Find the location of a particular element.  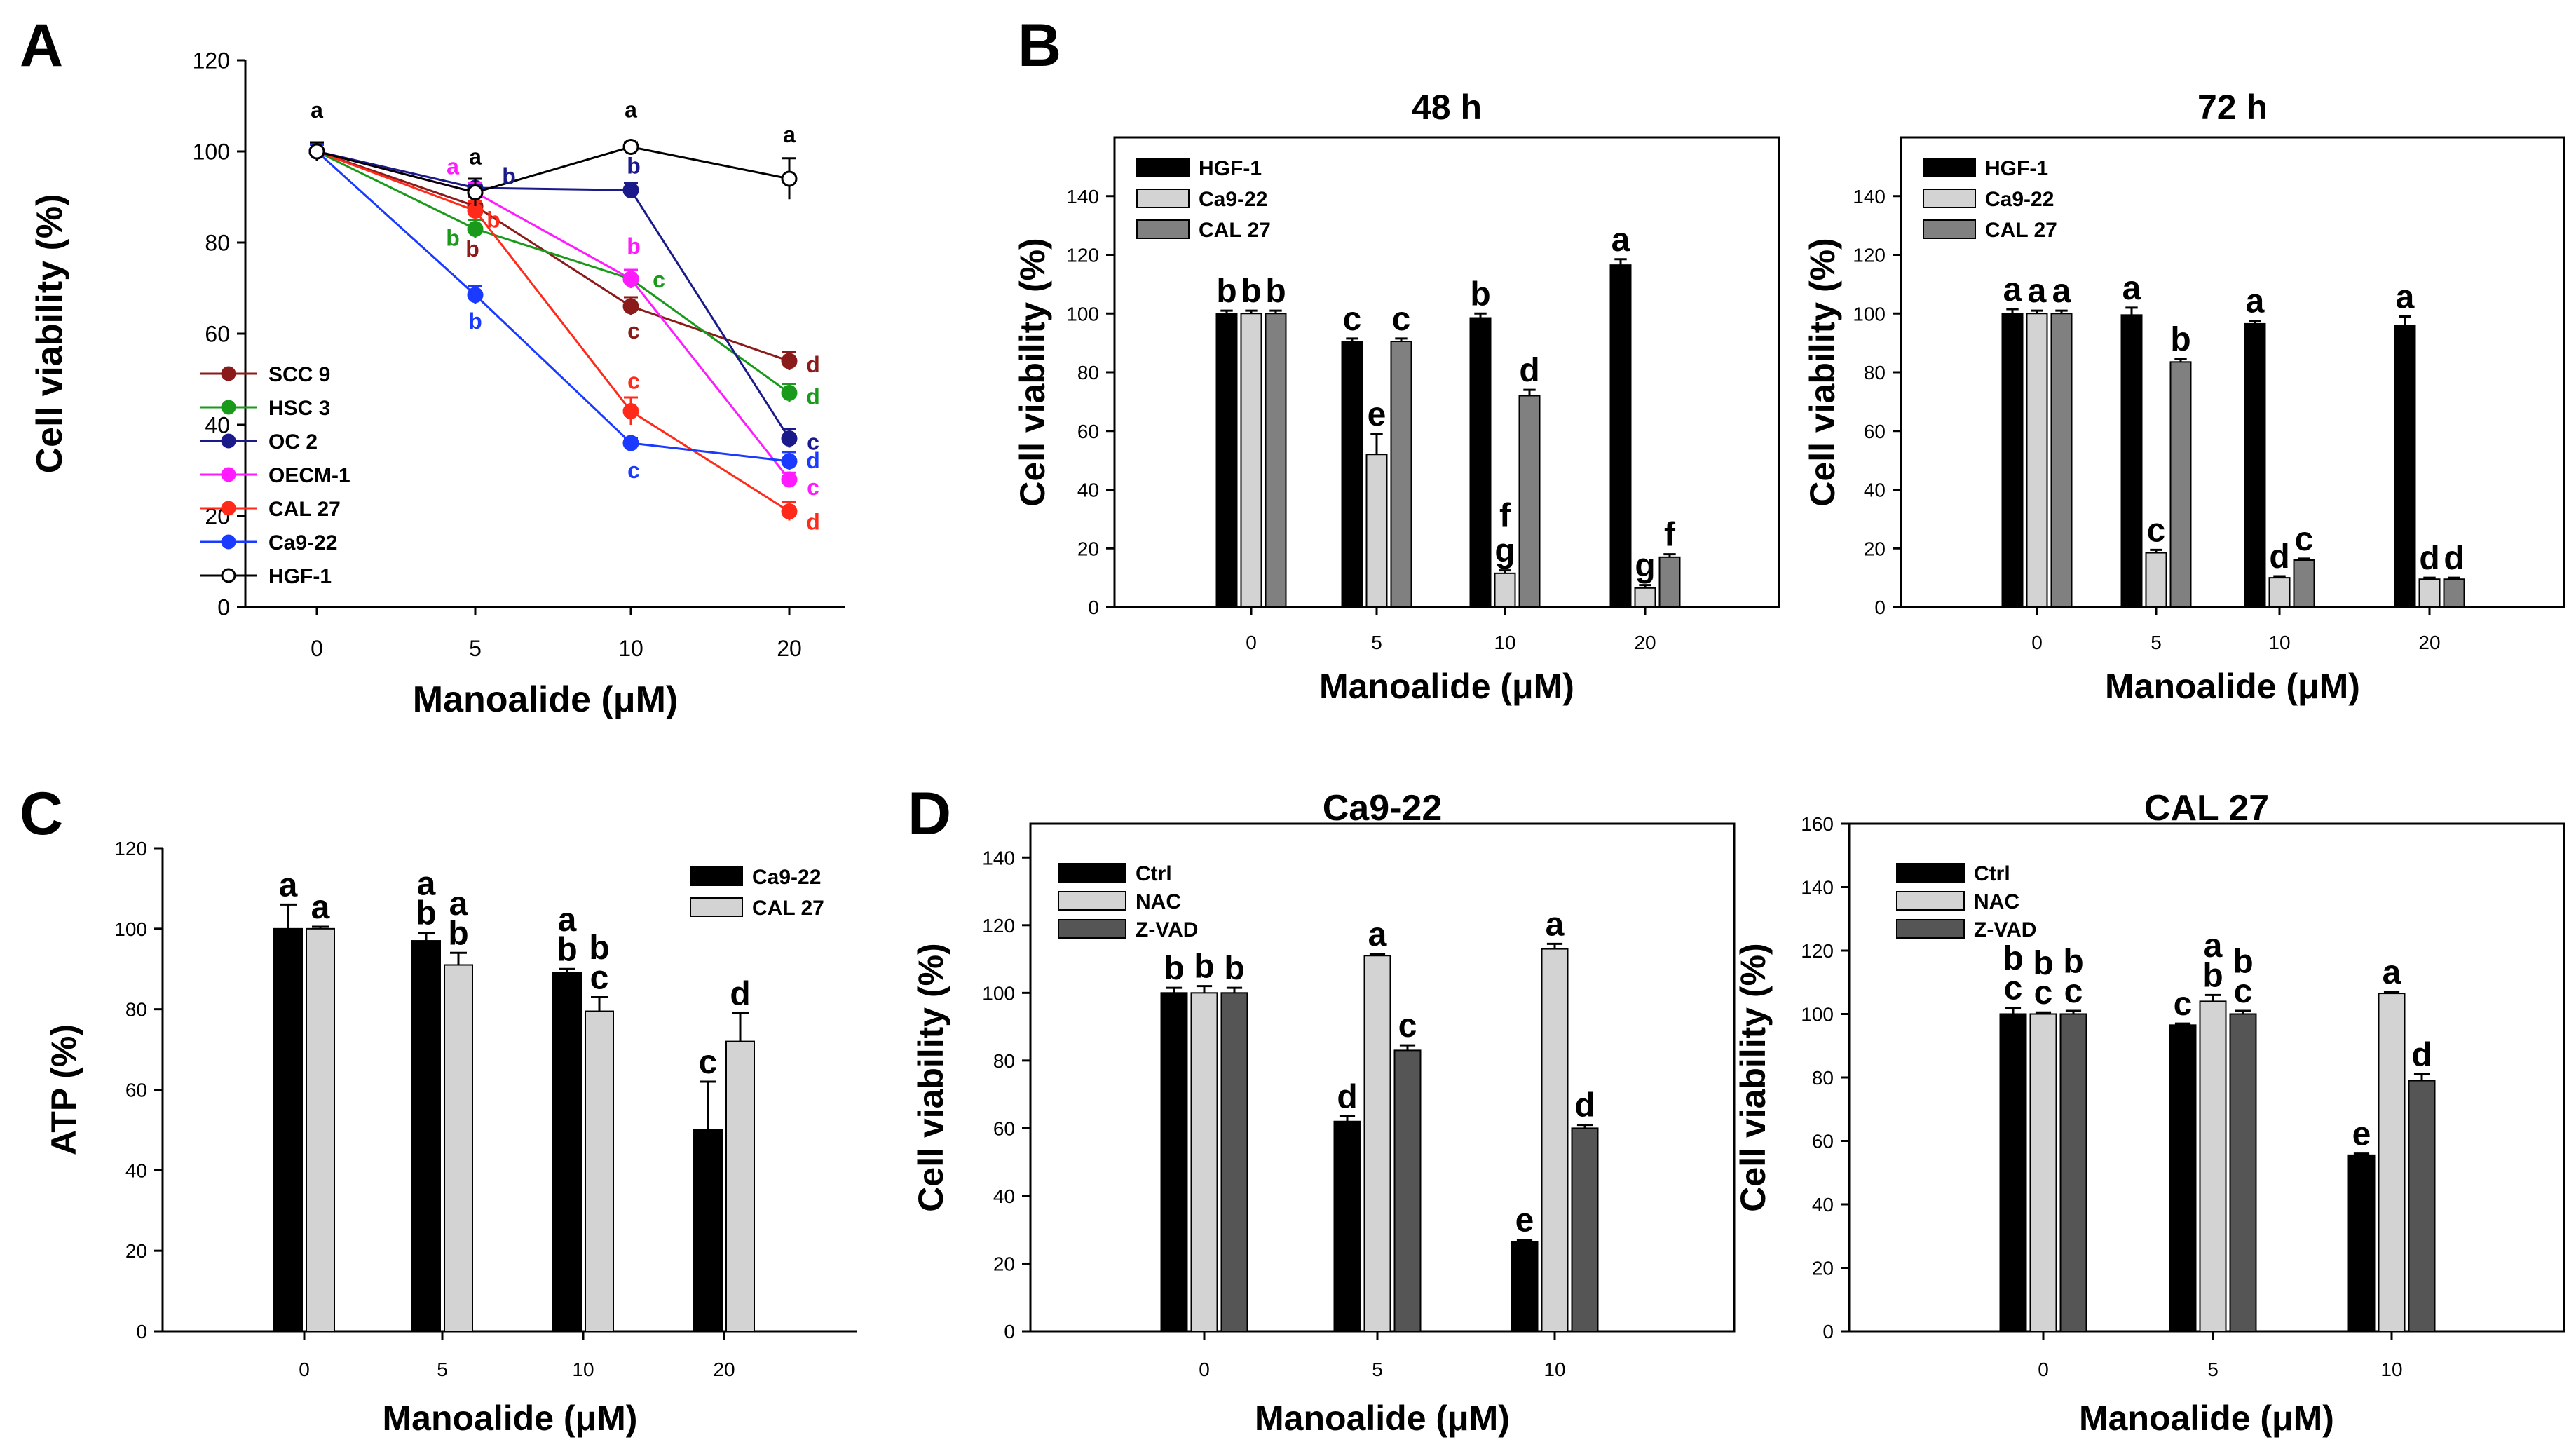

legend-label: Ca9-22 is located at coordinates (1233, 199).